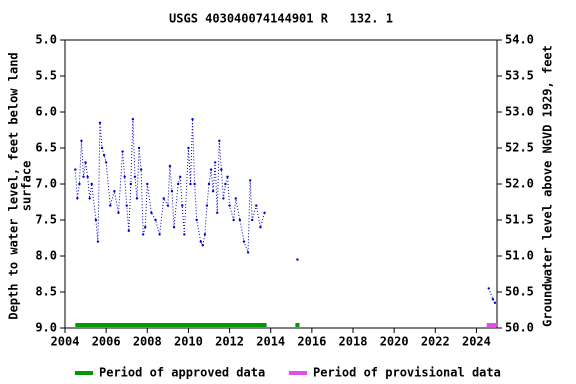  I want to click on y-tick-label: 7.0, so click(46, 184).